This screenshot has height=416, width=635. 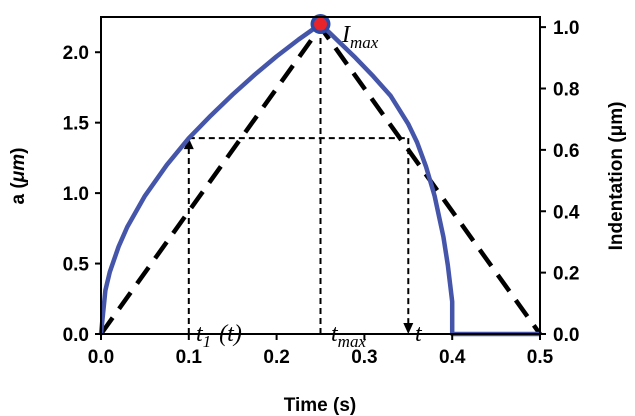 What do you see at coordinates (200, 334) in the screenshot?
I see `t1-base: t` at bounding box center [200, 334].